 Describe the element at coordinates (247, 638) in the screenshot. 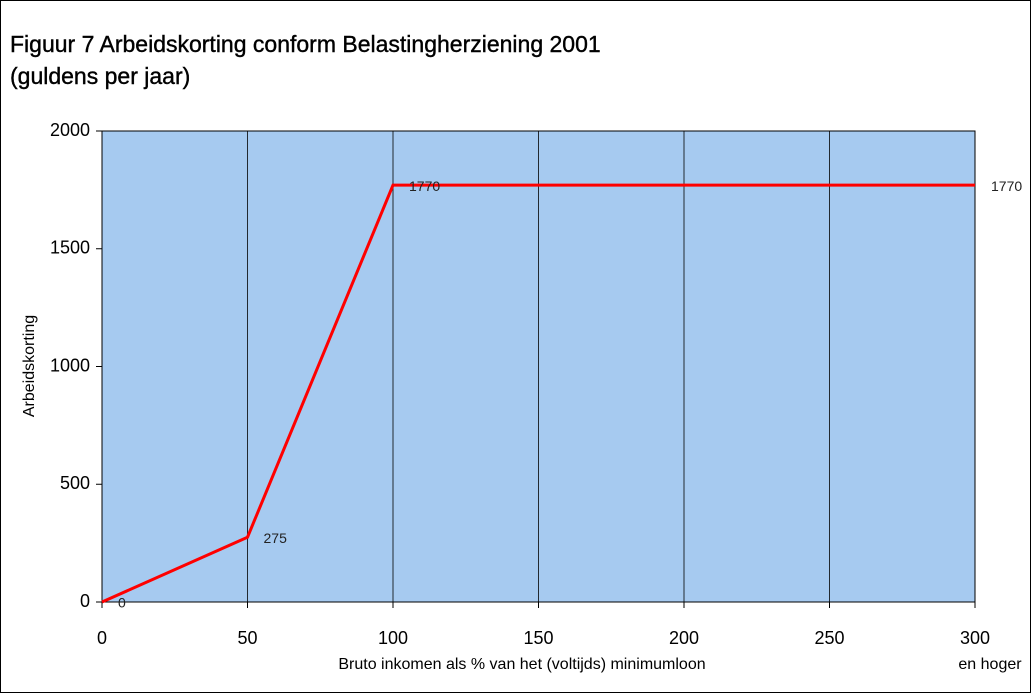

I see `x-tick-label: 50` at that location.